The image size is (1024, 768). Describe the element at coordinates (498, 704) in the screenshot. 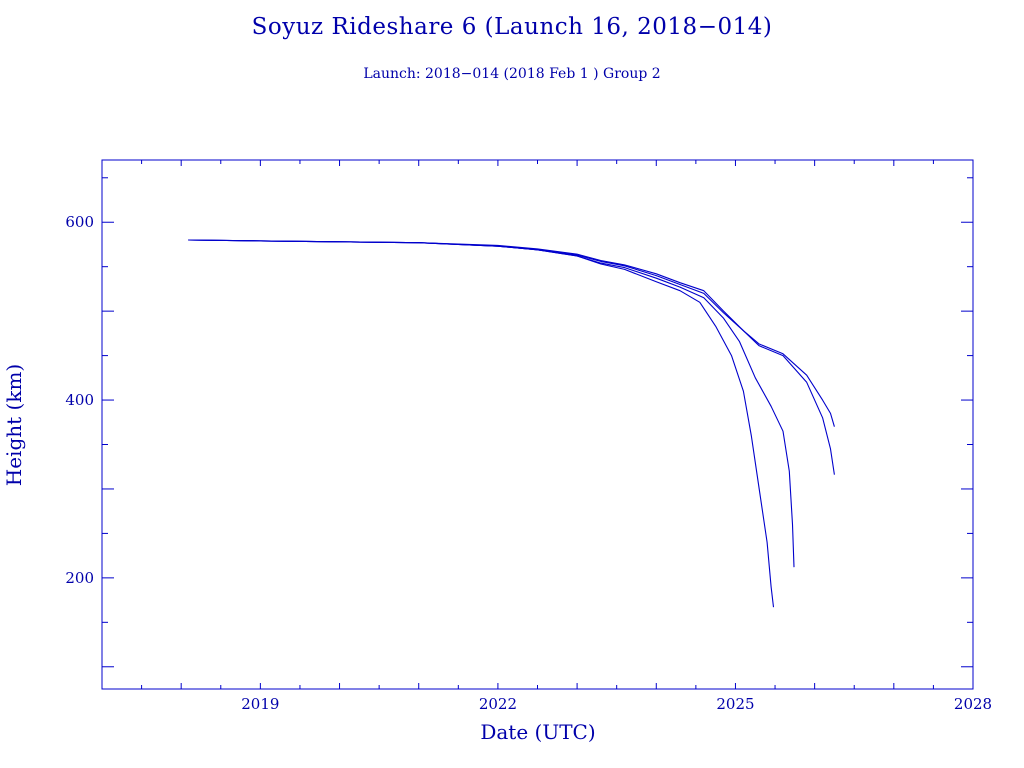

I see `x-tick-label: 2022` at that location.